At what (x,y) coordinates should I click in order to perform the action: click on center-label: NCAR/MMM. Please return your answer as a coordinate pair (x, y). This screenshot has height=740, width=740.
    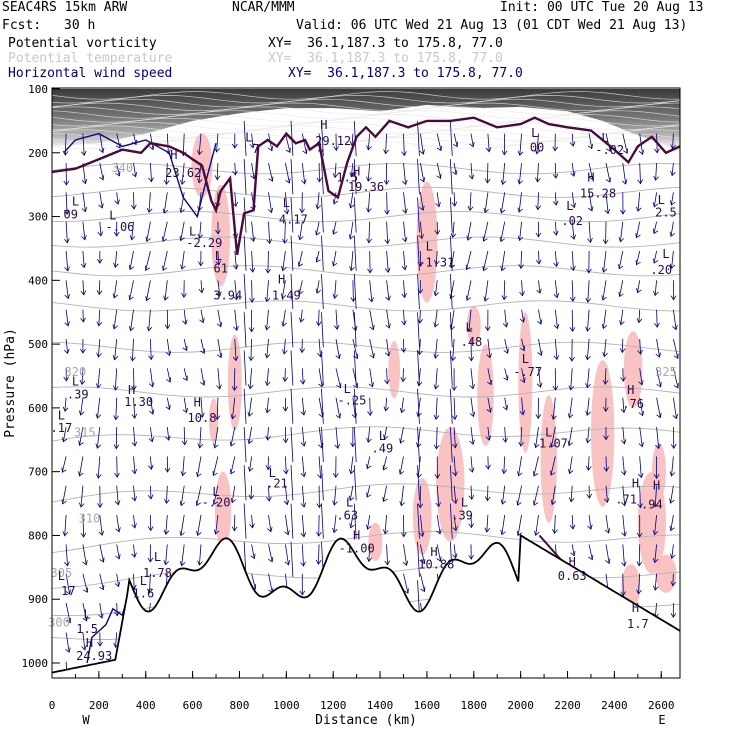
    Looking at the image, I should click on (263, 7).